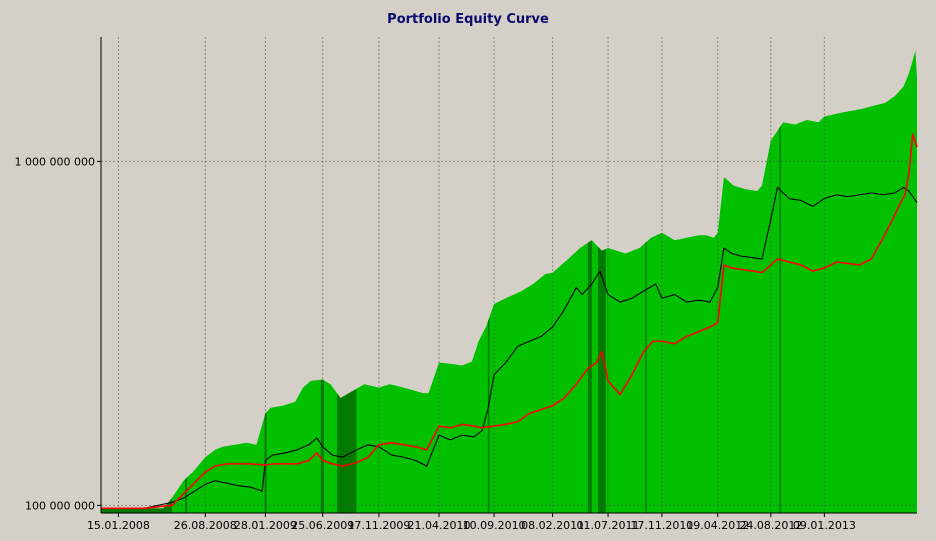 This screenshot has height=541, width=936. Describe the element at coordinates (439, 525) in the screenshot. I see `x-tick-label: 21.04.2010` at that location.